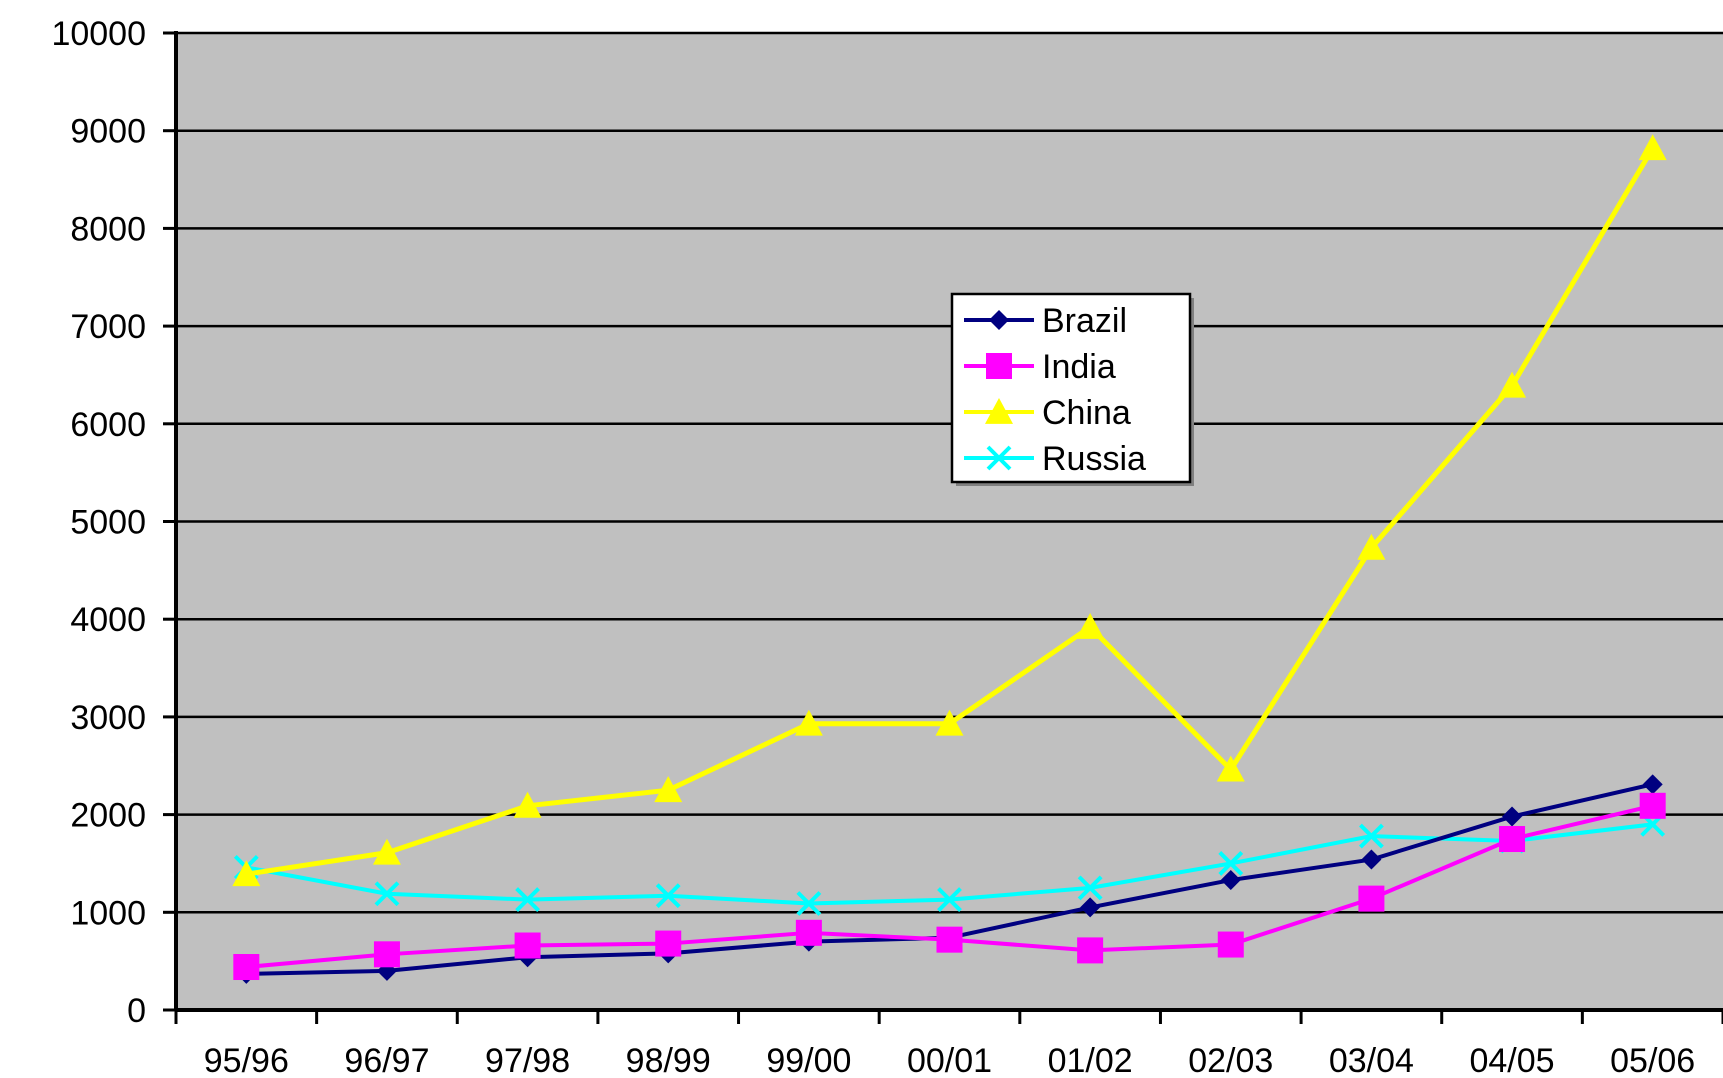 The width and height of the screenshot is (1723, 1078). I want to click on x-tick-label-98-99: 98/99, so click(668, 1060).